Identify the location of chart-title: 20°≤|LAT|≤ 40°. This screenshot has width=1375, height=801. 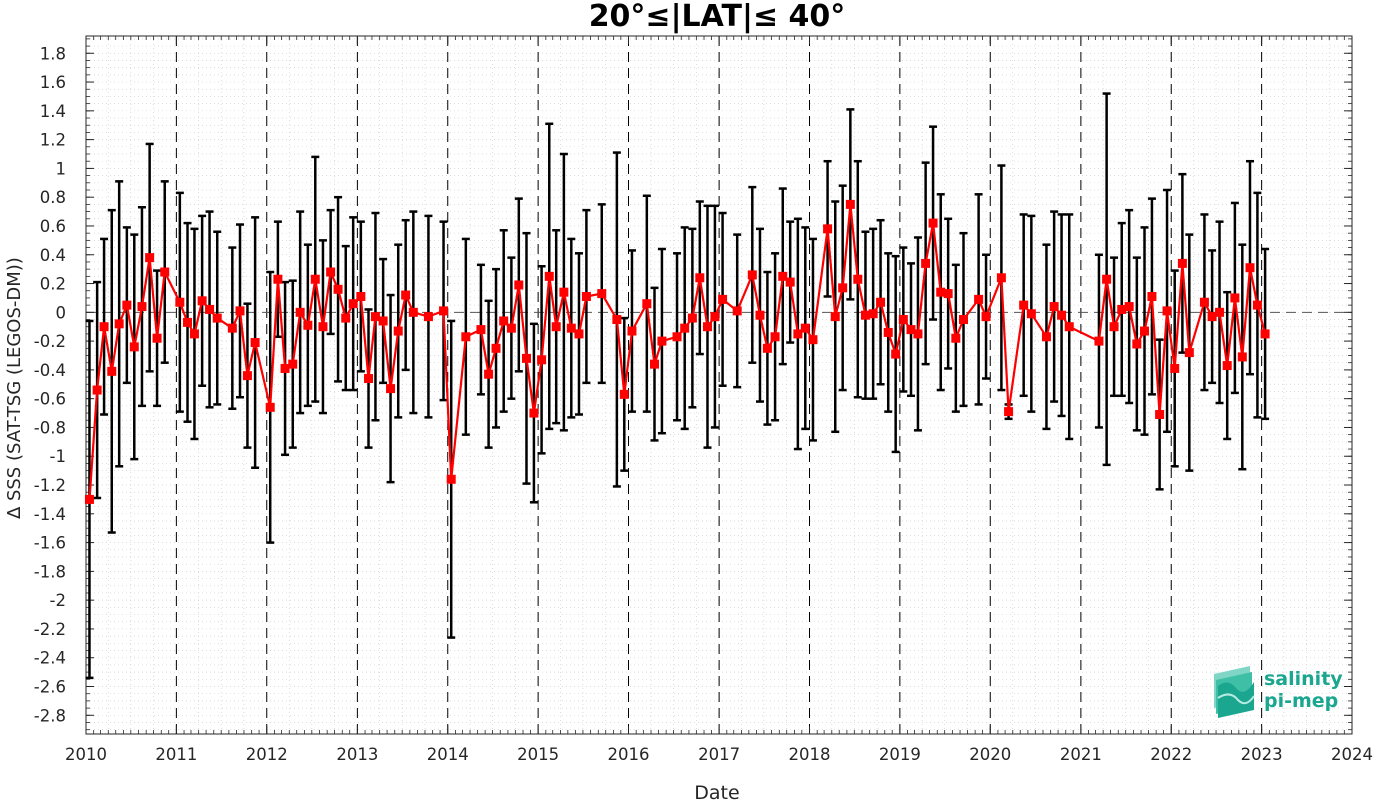
(717, 17).